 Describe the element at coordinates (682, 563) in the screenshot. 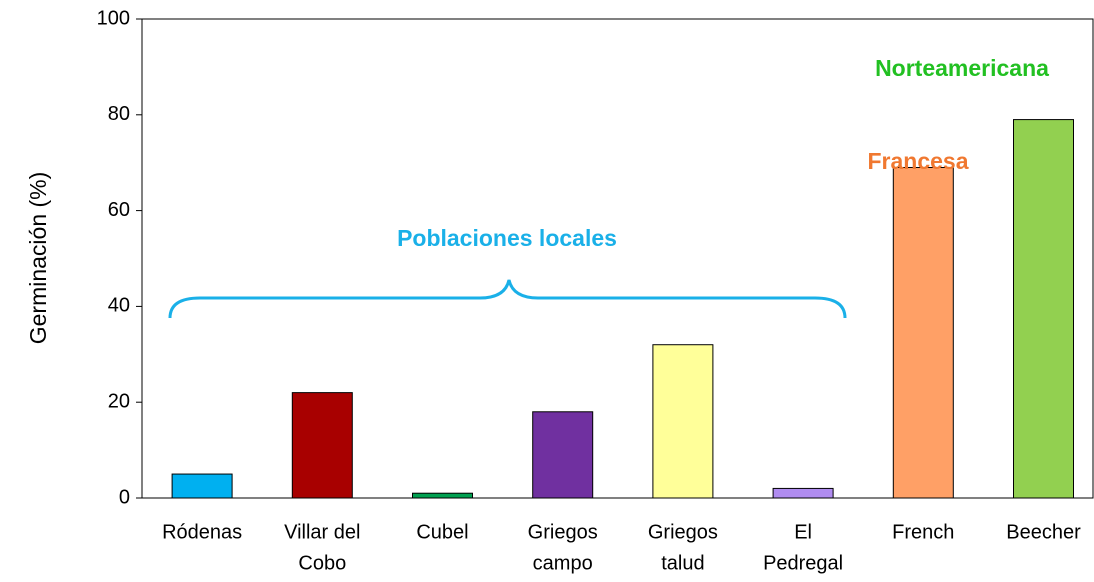

I see `x-tick-label: talud` at that location.